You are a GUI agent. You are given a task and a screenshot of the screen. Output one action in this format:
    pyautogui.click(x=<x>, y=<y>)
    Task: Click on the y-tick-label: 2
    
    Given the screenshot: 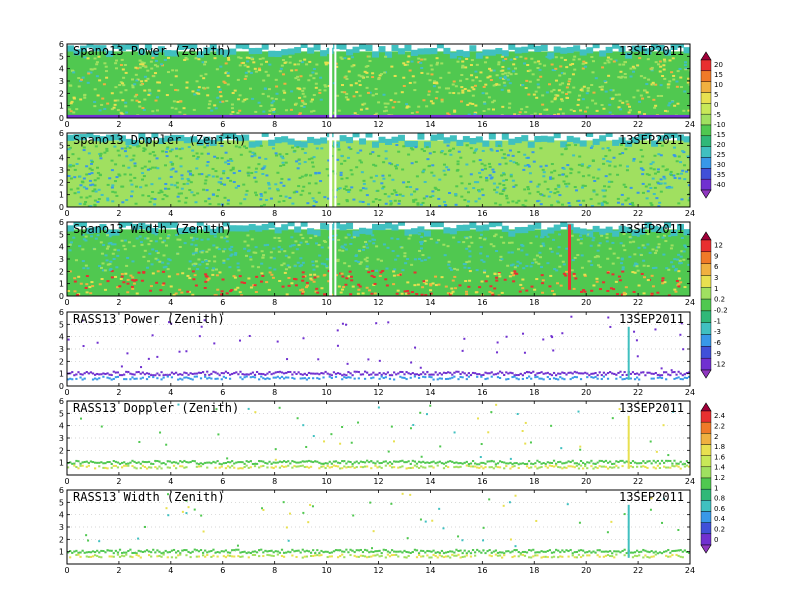 What is the action you would take?
    pyautogui.click(x=61, y=450)
    